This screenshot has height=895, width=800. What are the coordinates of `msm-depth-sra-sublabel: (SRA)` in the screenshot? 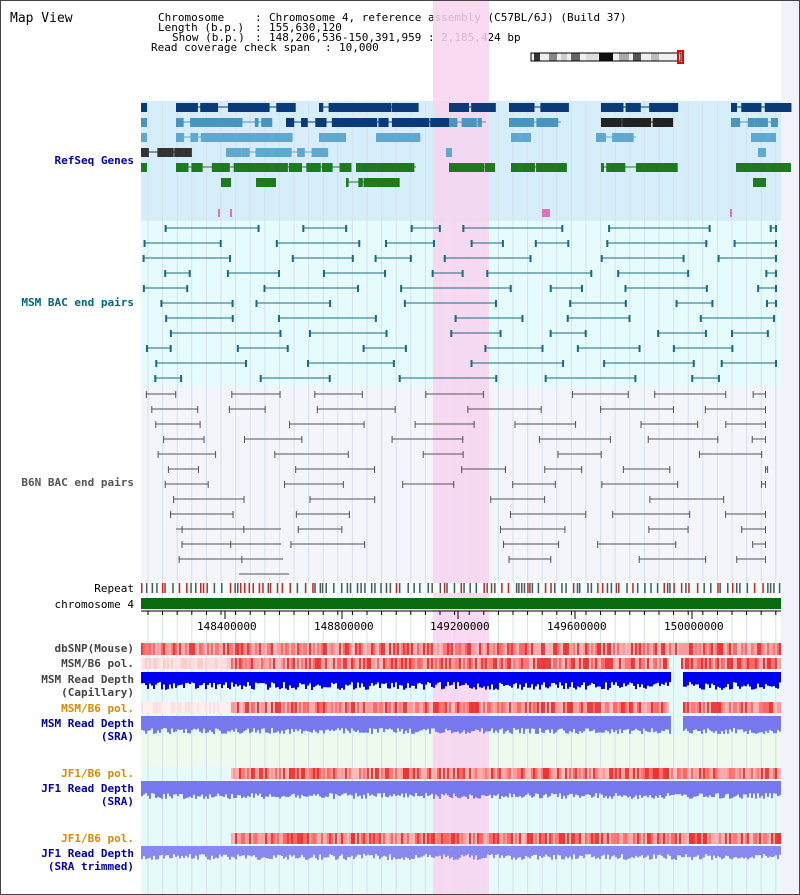 It's located at (117, 736).